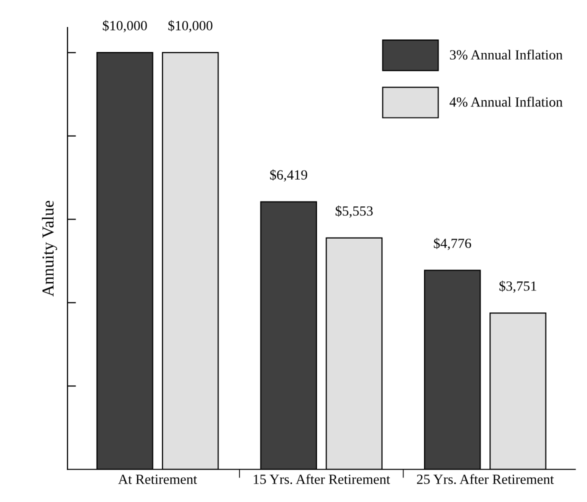 The width and height of the screenshot is (587, 502). Describe the element at coordinates (506, 55) in the screenshot. I see `legend-label: 3% Annual Inflation` at that location.